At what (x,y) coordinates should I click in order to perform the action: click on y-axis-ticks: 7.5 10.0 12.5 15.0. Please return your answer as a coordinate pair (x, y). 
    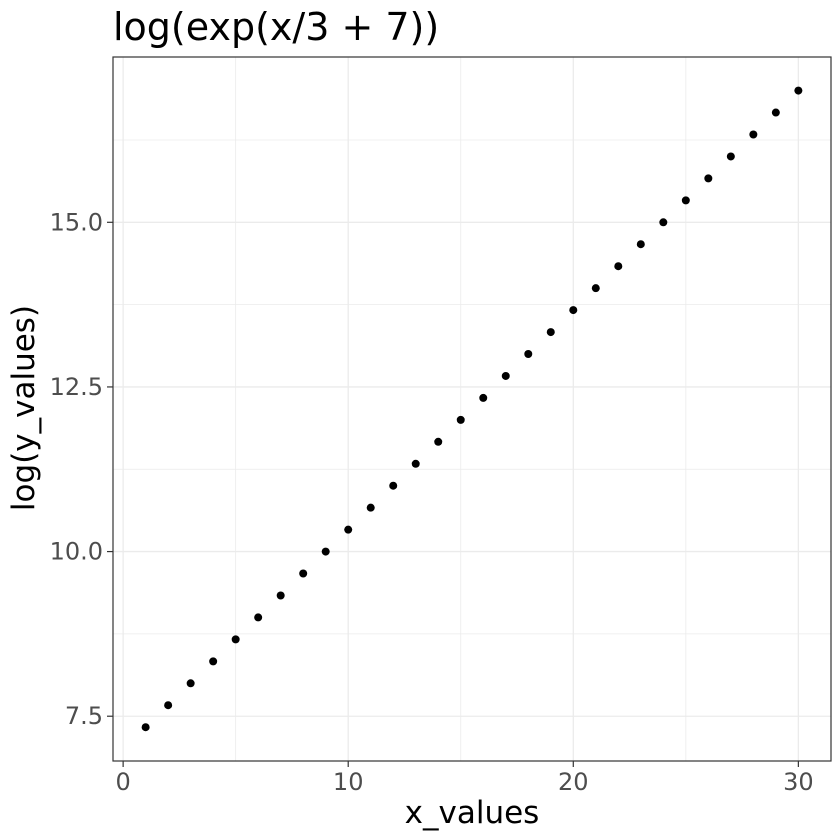
    Looking at the image, I should click on (81, 469).